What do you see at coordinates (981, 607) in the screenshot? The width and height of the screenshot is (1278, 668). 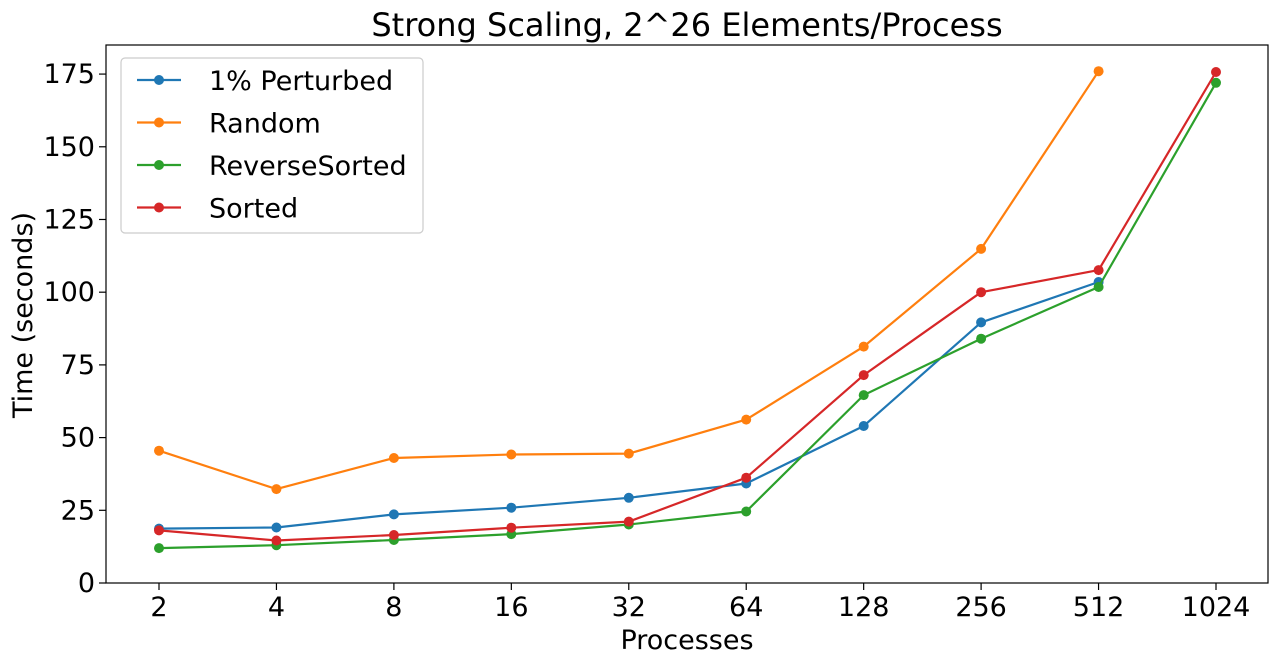 I see `x-tick-label: 256` at bounding box center [981, 607].